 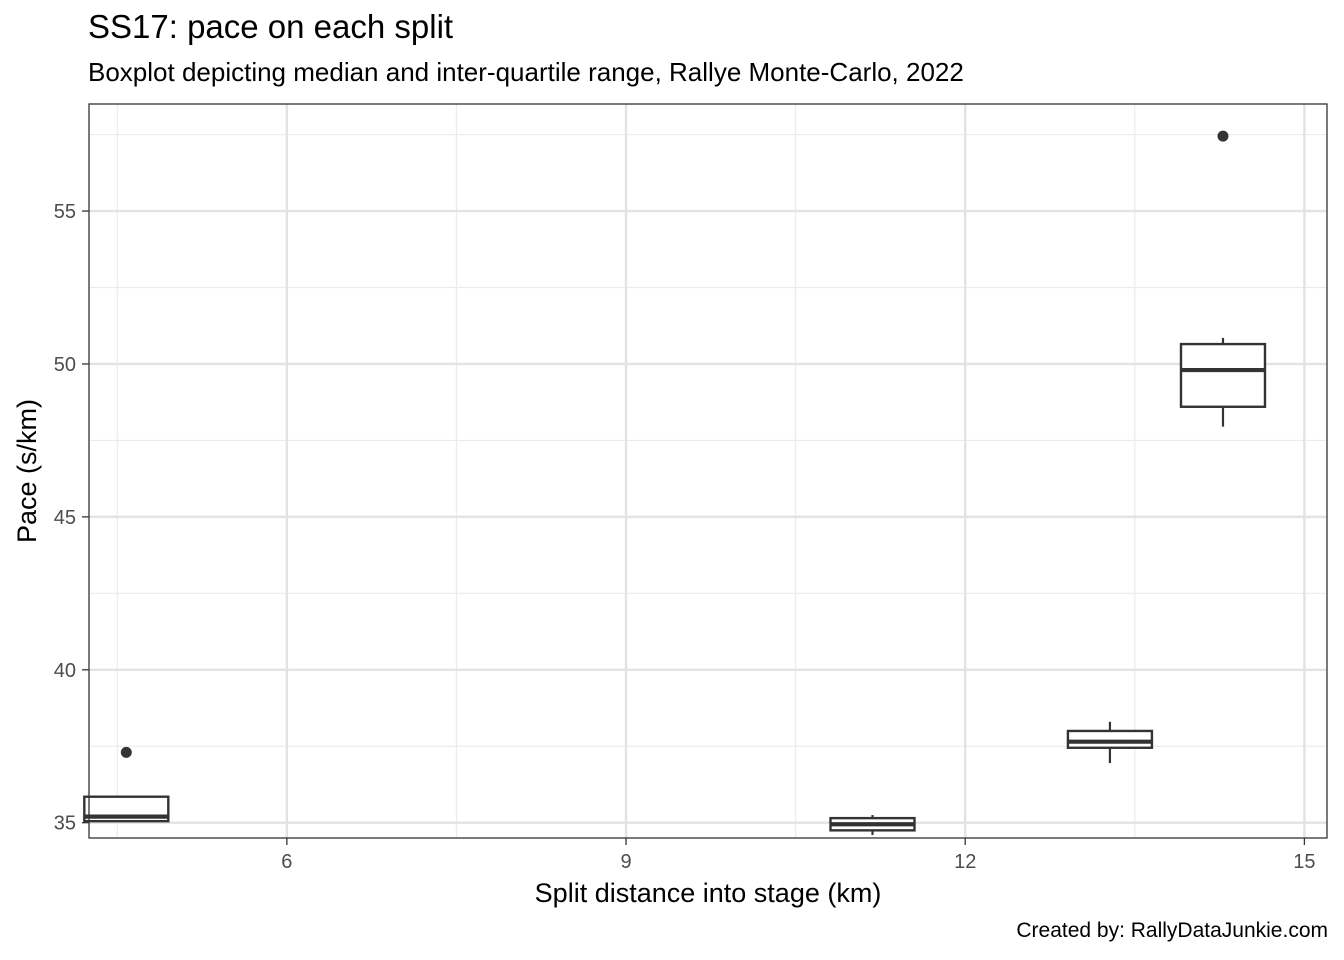 I want to click on y-tick-label: 55, so click(x=65, y=212).